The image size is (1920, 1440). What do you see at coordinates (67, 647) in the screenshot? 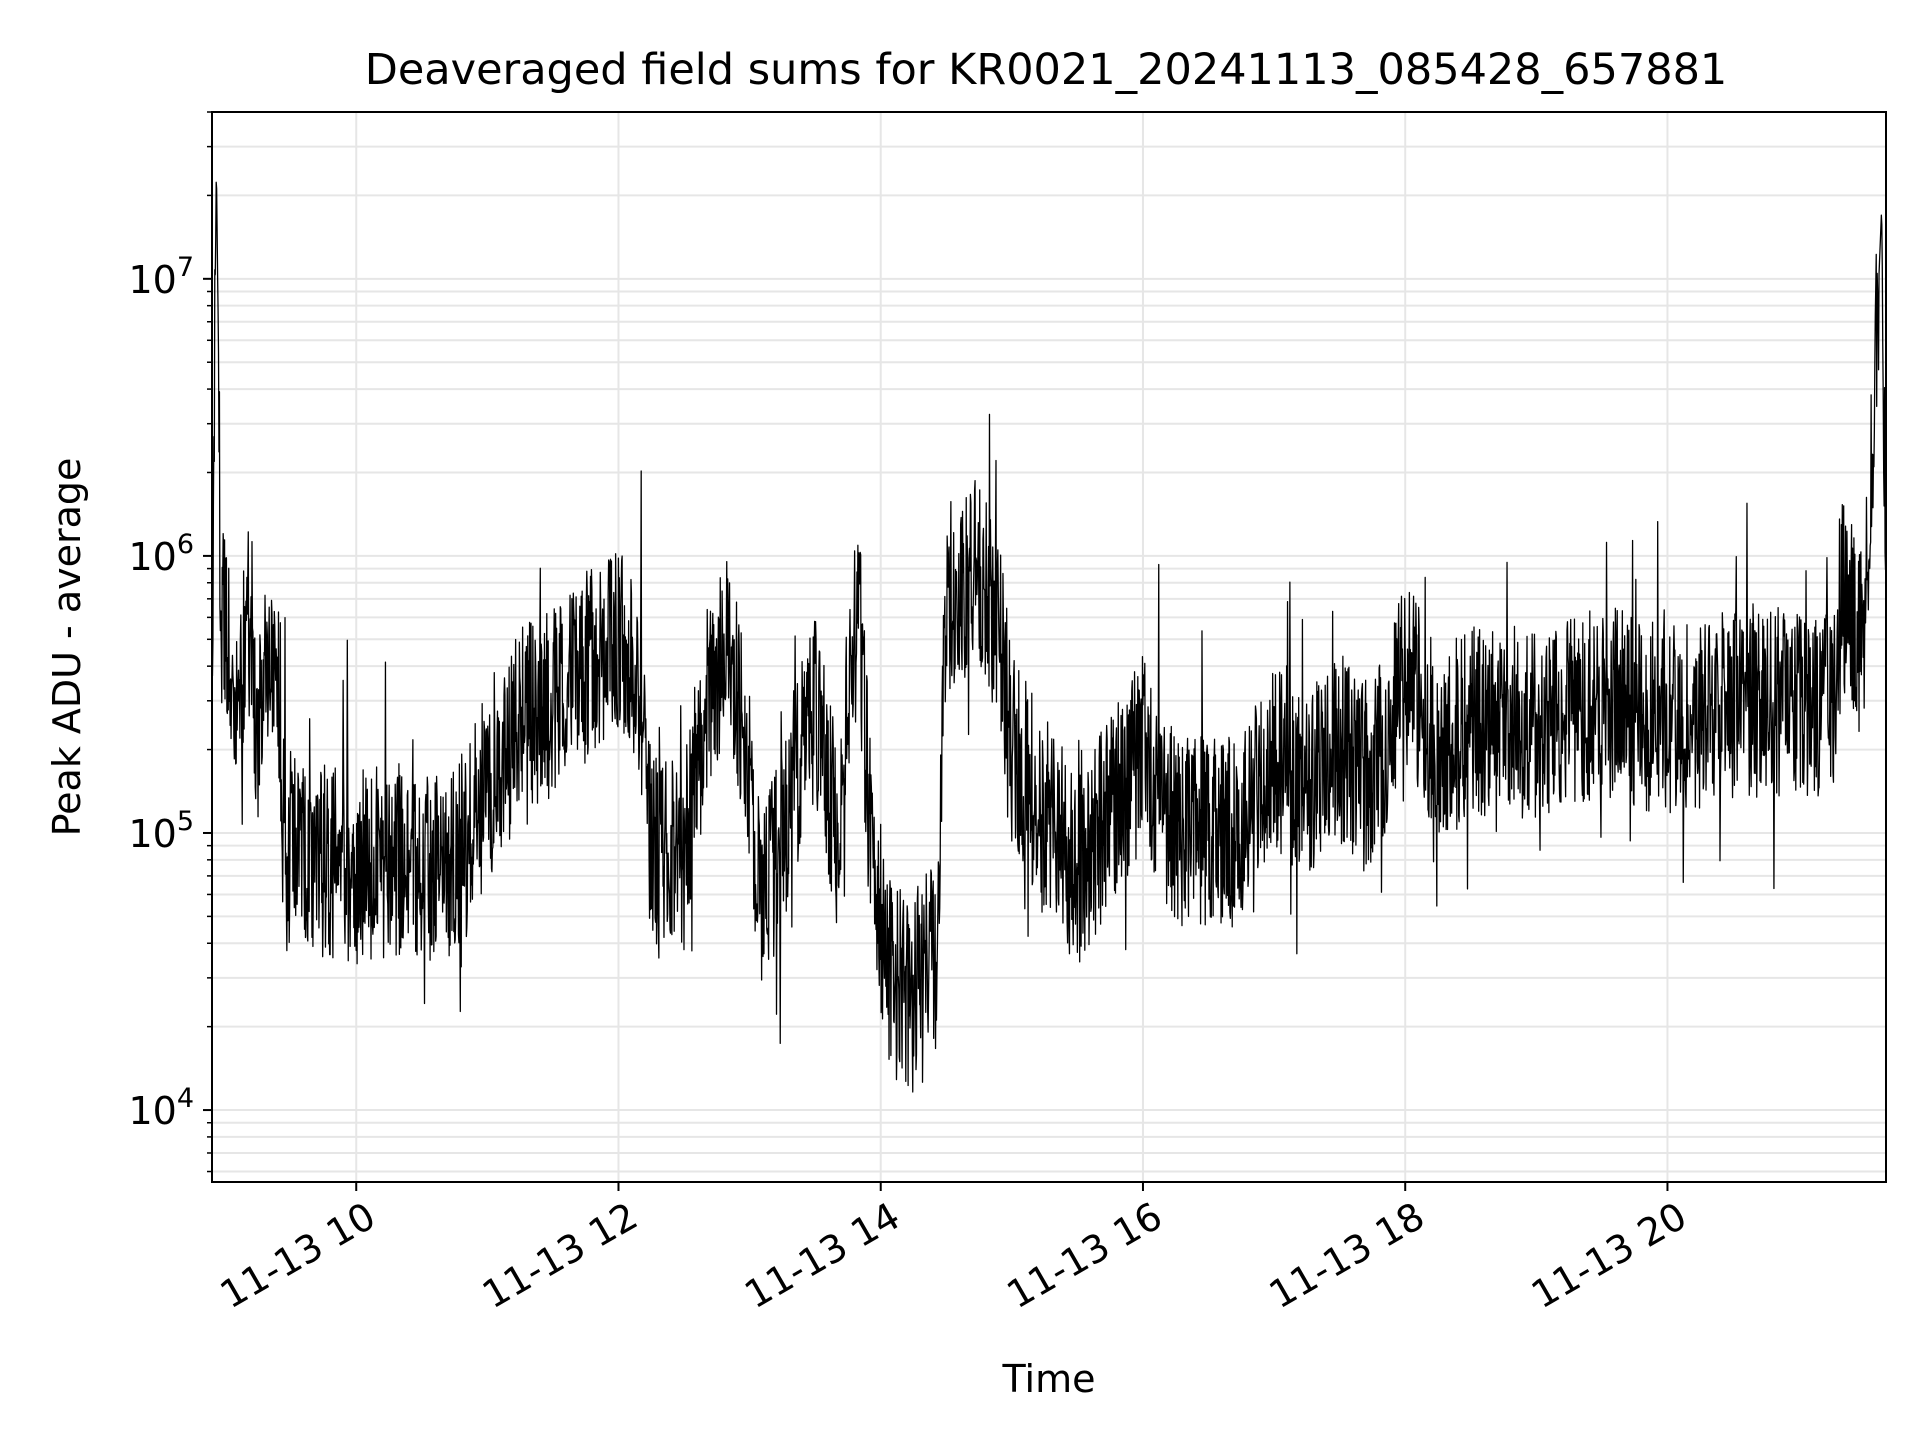
I see `y-axis-label: Peak ADU - average` at bounding box center [67, 647].